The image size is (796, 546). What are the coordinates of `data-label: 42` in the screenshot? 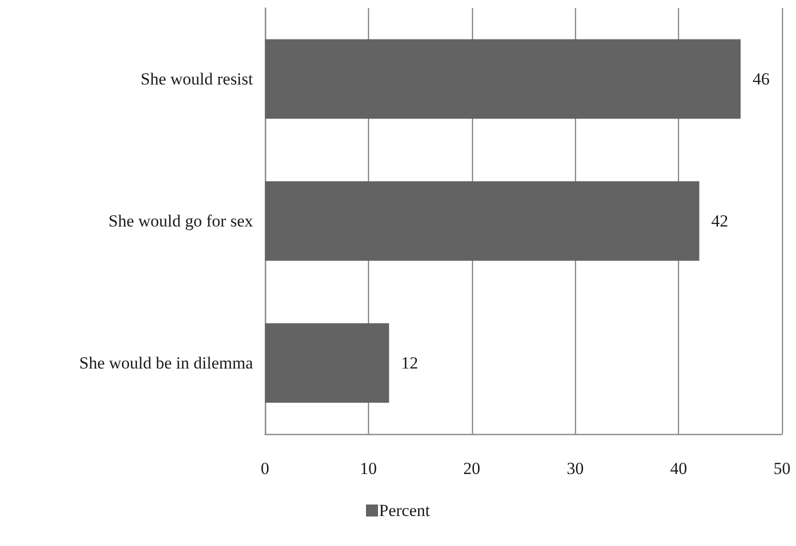 It's located at (719, 221).